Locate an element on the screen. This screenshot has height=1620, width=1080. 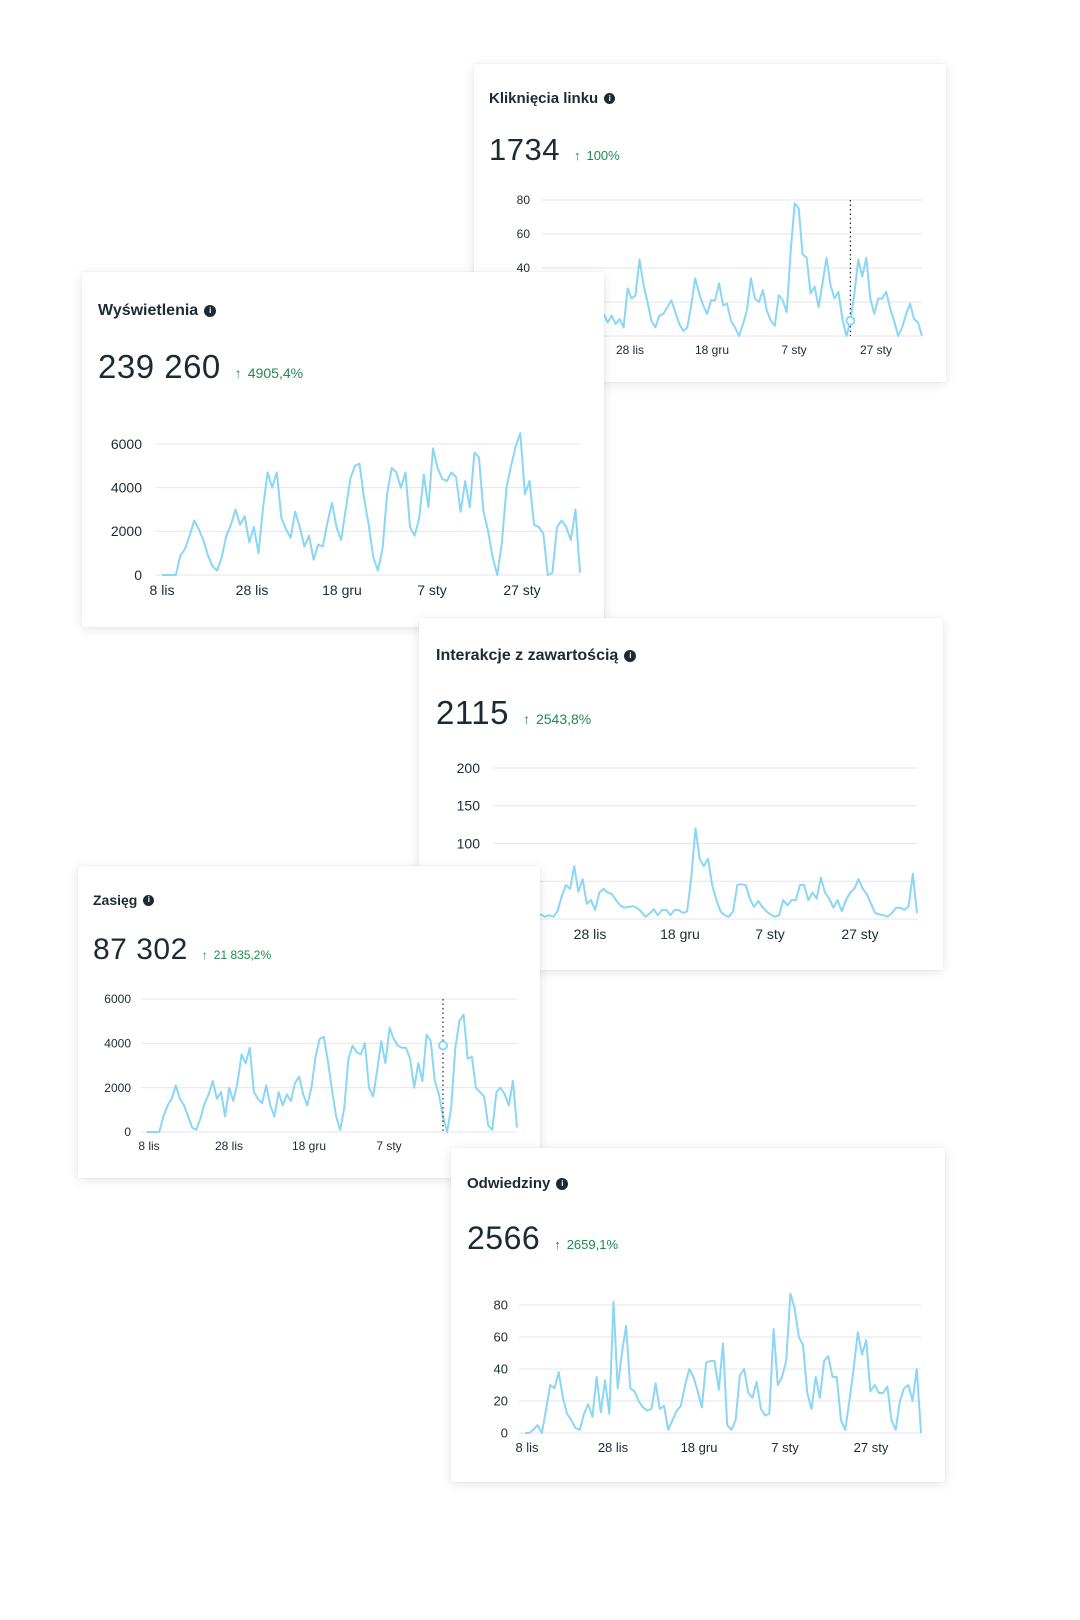
y-tick-label: 200 is located at coordinates (469, 768).